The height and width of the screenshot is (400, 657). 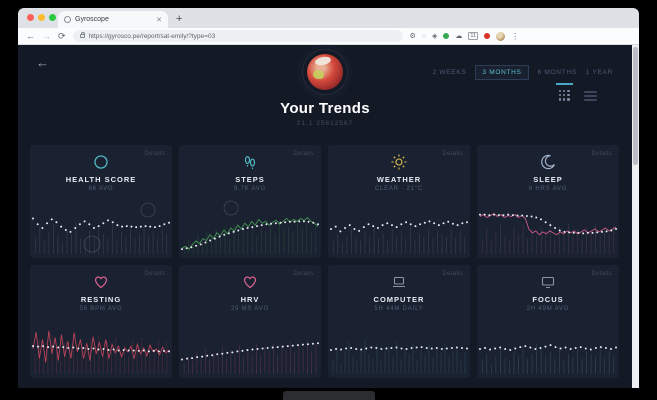 I want to click on card-title: HEALTH SCORE, so click(x=101, y=179).